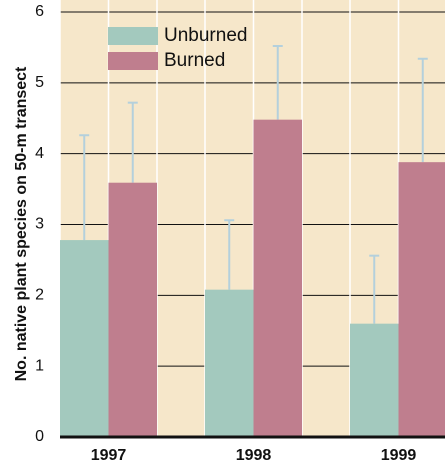 The image size is (445, 467). Describe the element at coordinates (39, 365) in the screenshot. I see `y-tick-label: 1` at that location.